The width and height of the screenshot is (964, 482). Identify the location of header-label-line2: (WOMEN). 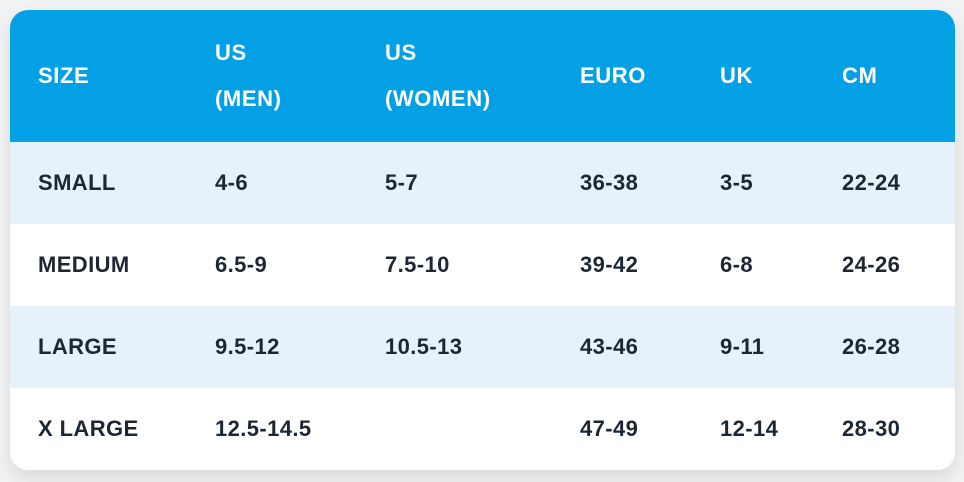
(438, 98).